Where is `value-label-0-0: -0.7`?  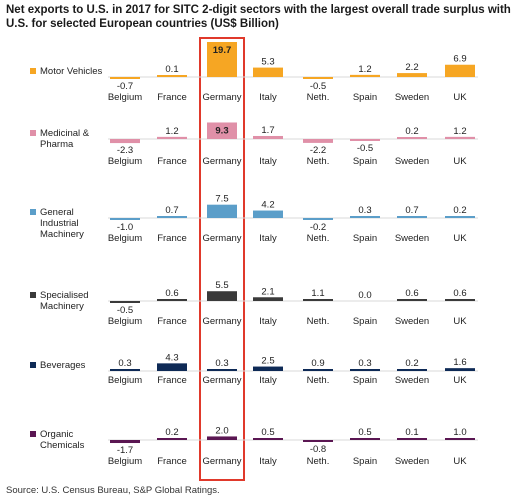 value-label-0-0: -0.7 is located at coordinates (125, 86).